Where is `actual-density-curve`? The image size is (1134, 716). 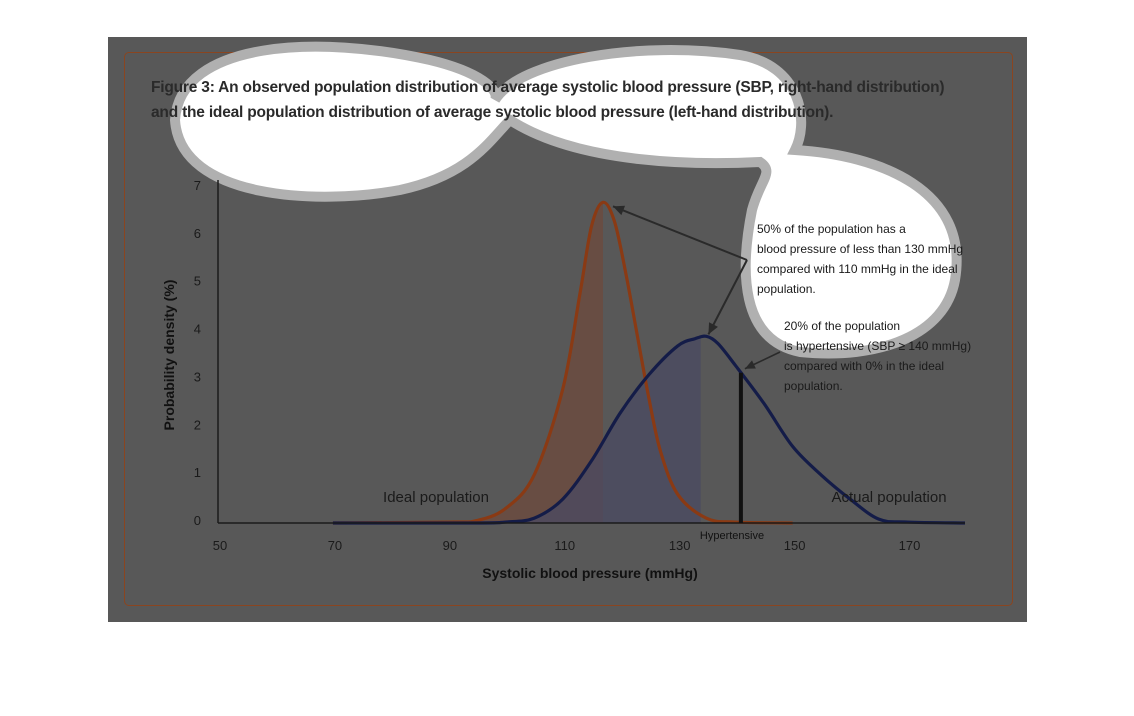
actual-density-curve is located at coordinates (649, 429).